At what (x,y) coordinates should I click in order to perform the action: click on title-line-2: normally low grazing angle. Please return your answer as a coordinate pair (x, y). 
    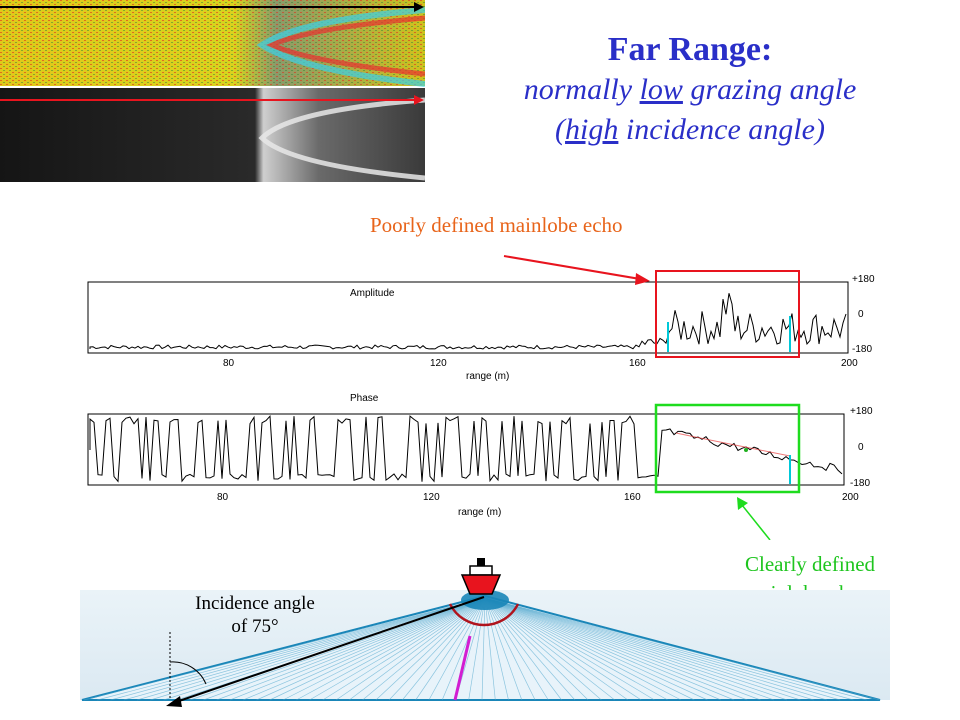
    Looking at the image, I should click on (690, 89).